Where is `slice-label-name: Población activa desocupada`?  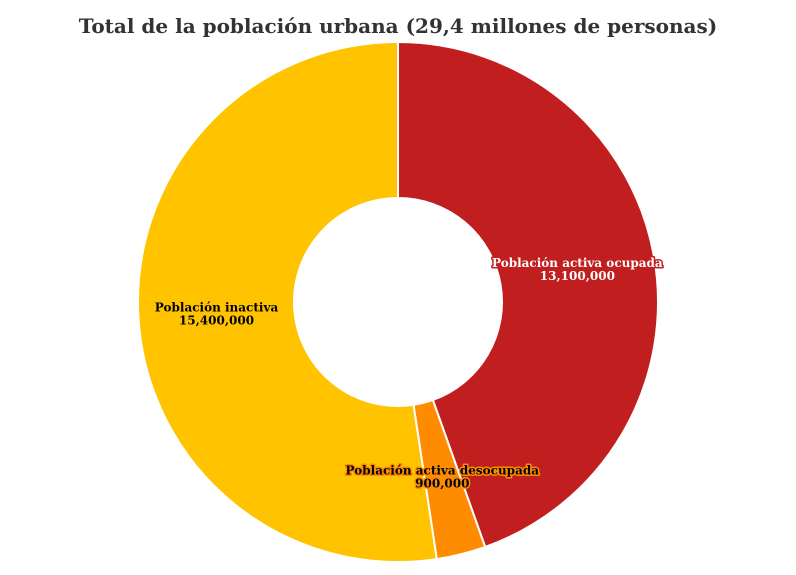
slice-label-name: Población activa desocupada is located at coordinates (443, 471).